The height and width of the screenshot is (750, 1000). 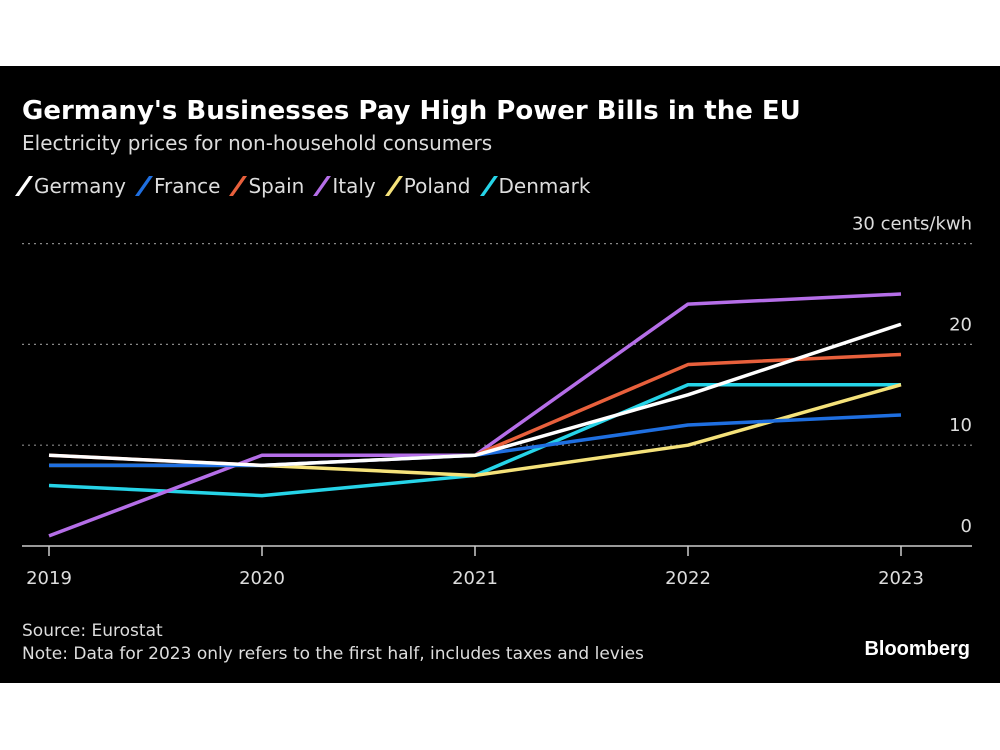 I want to click on legend-label: Poland, so click(x=437, y=186).